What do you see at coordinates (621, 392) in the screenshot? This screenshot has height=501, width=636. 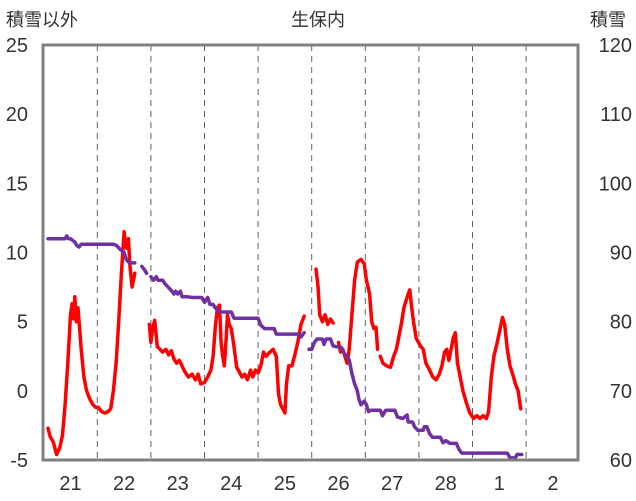 I see `y-right-tick-label: 70` at bounding box center [621, 392].